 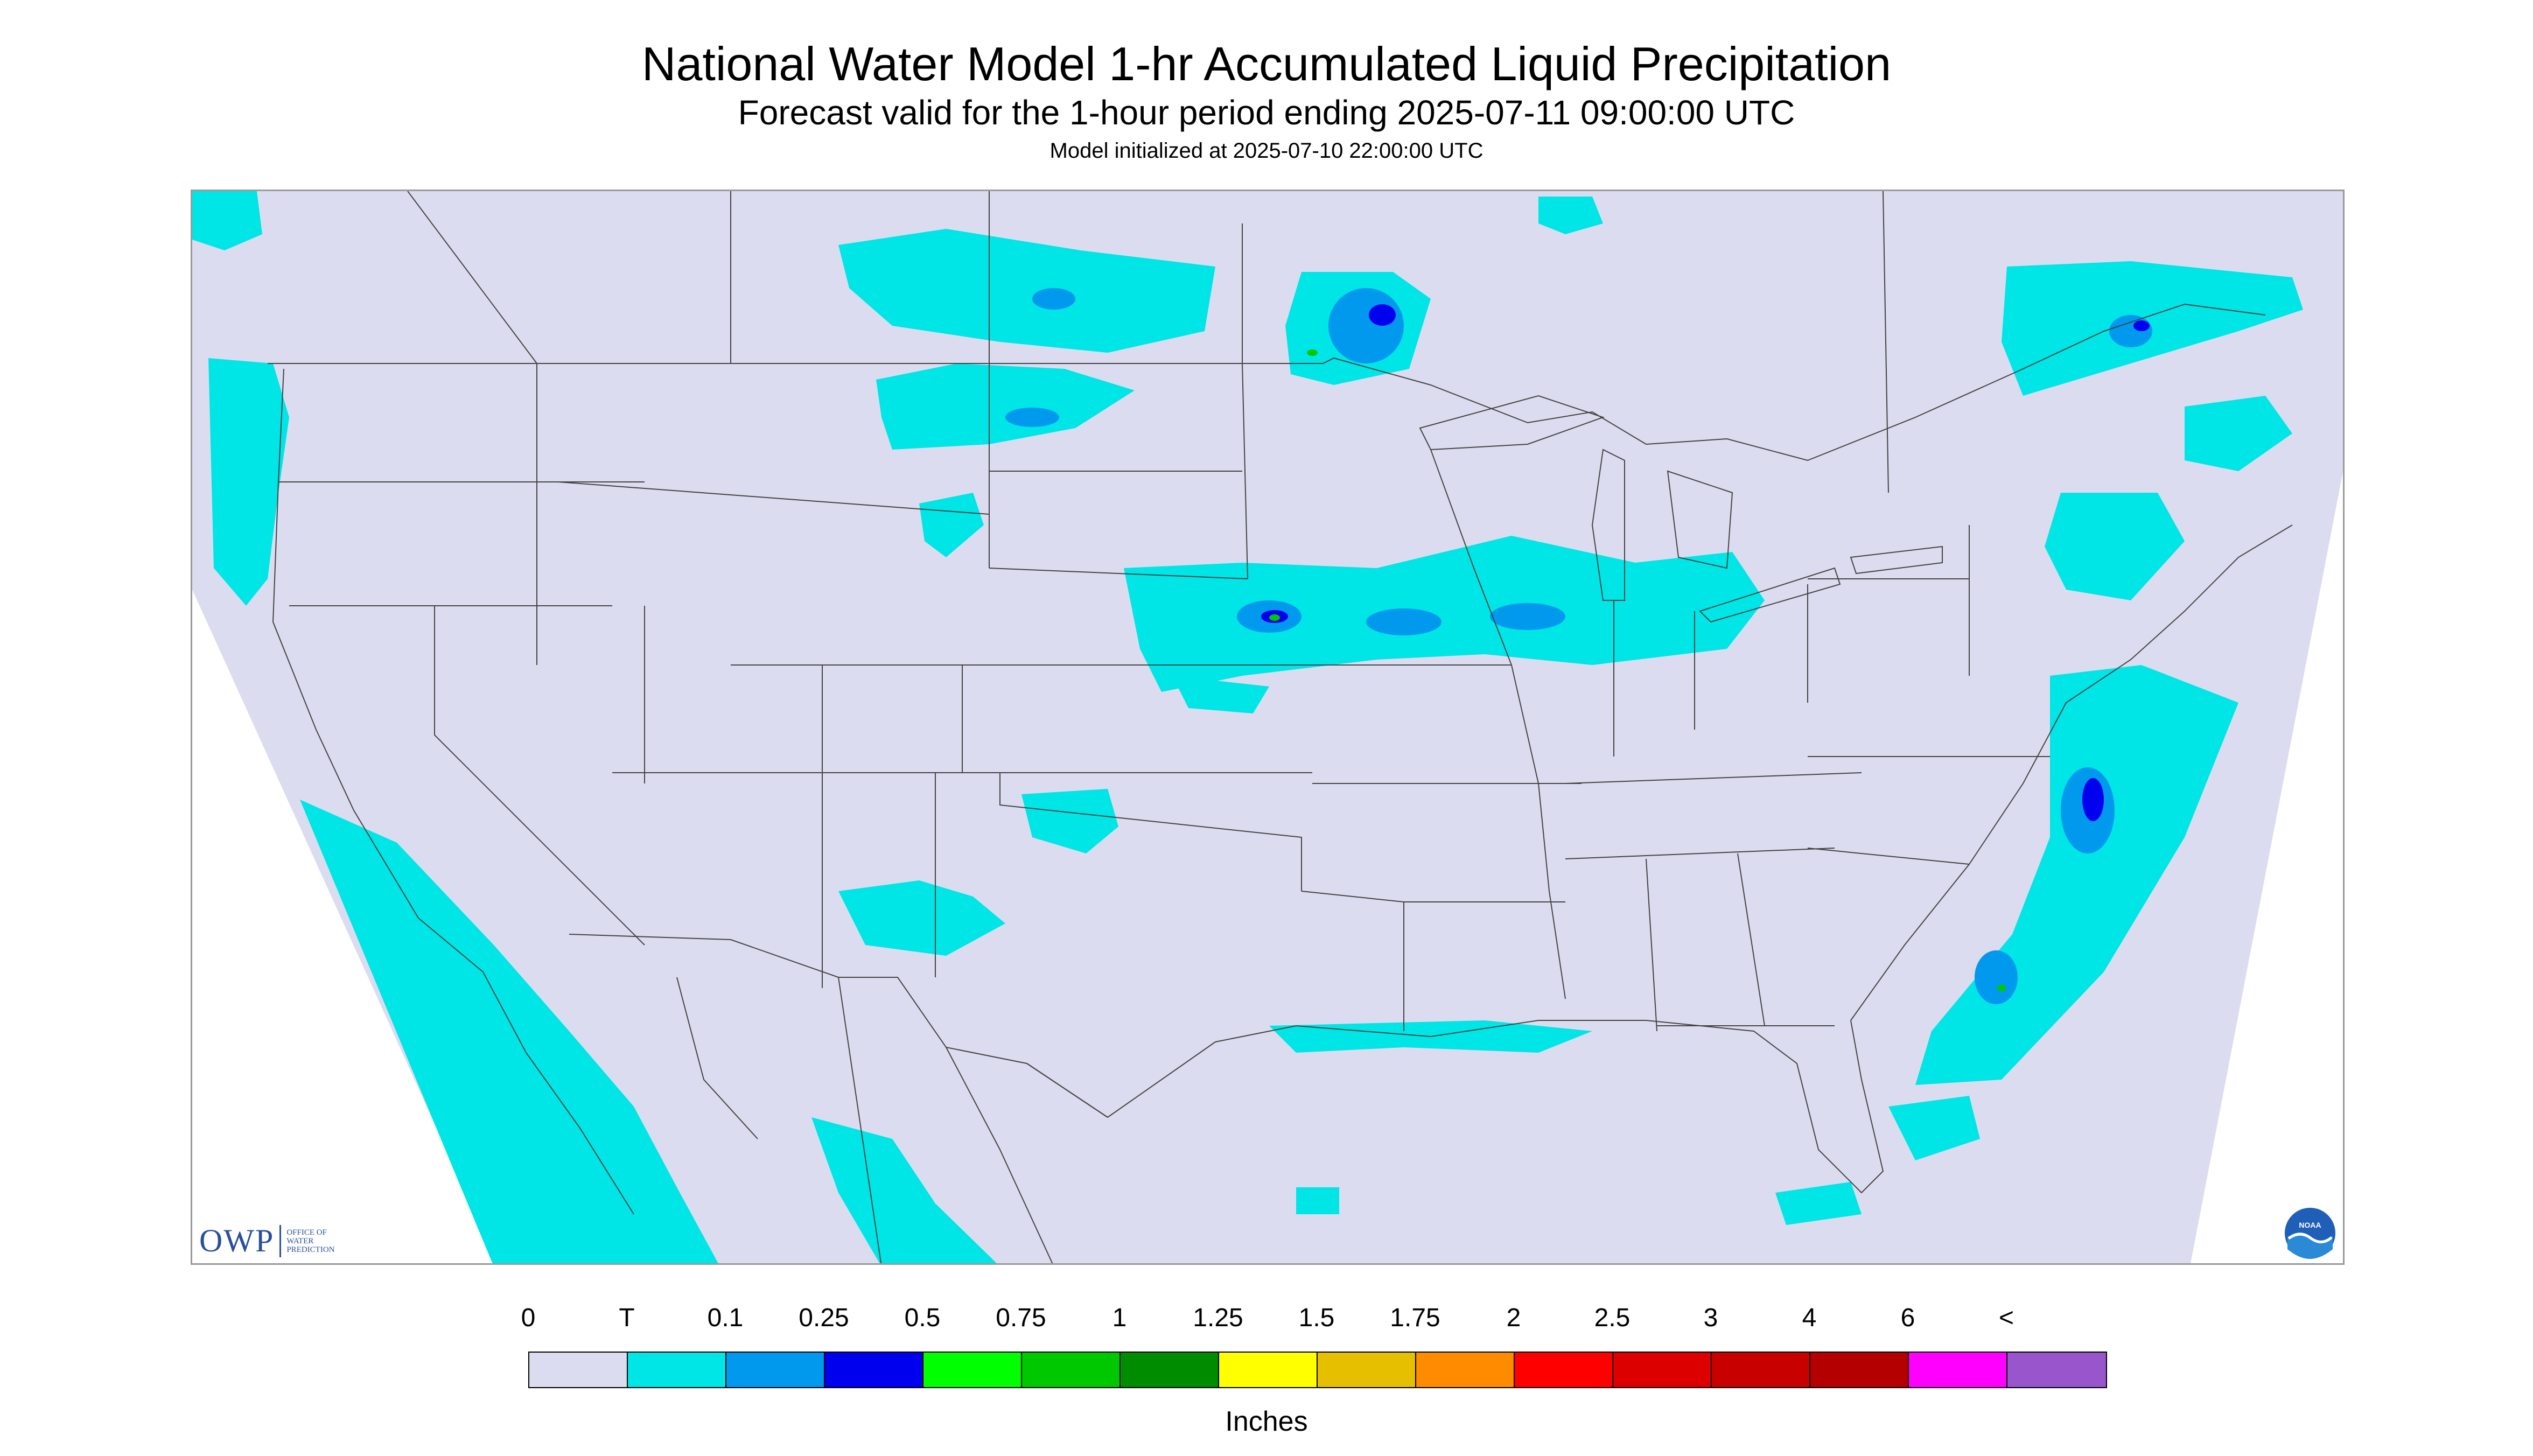 I want to click on precip-montana-small, so click(x=952, y=525).